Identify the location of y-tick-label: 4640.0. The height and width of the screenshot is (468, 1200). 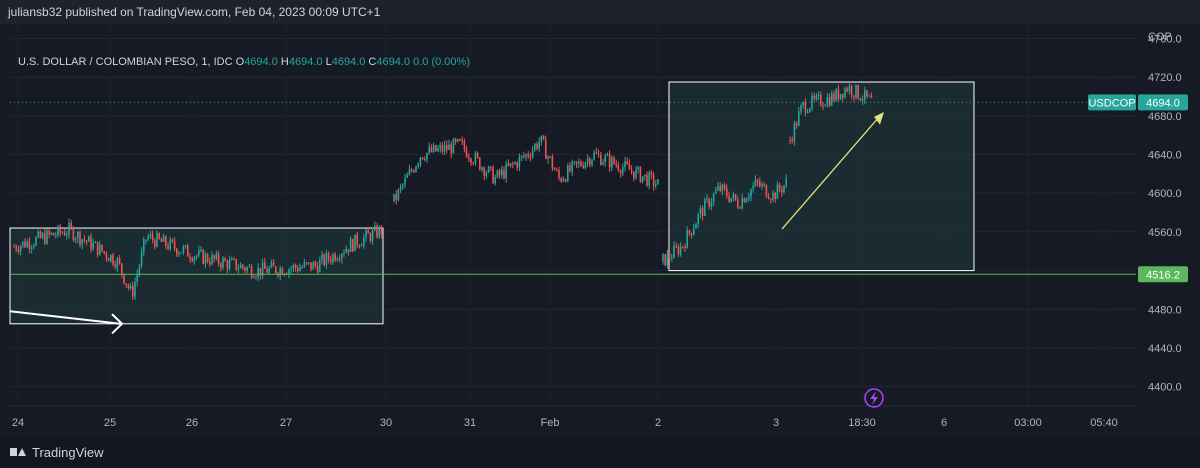
(1165, 156).